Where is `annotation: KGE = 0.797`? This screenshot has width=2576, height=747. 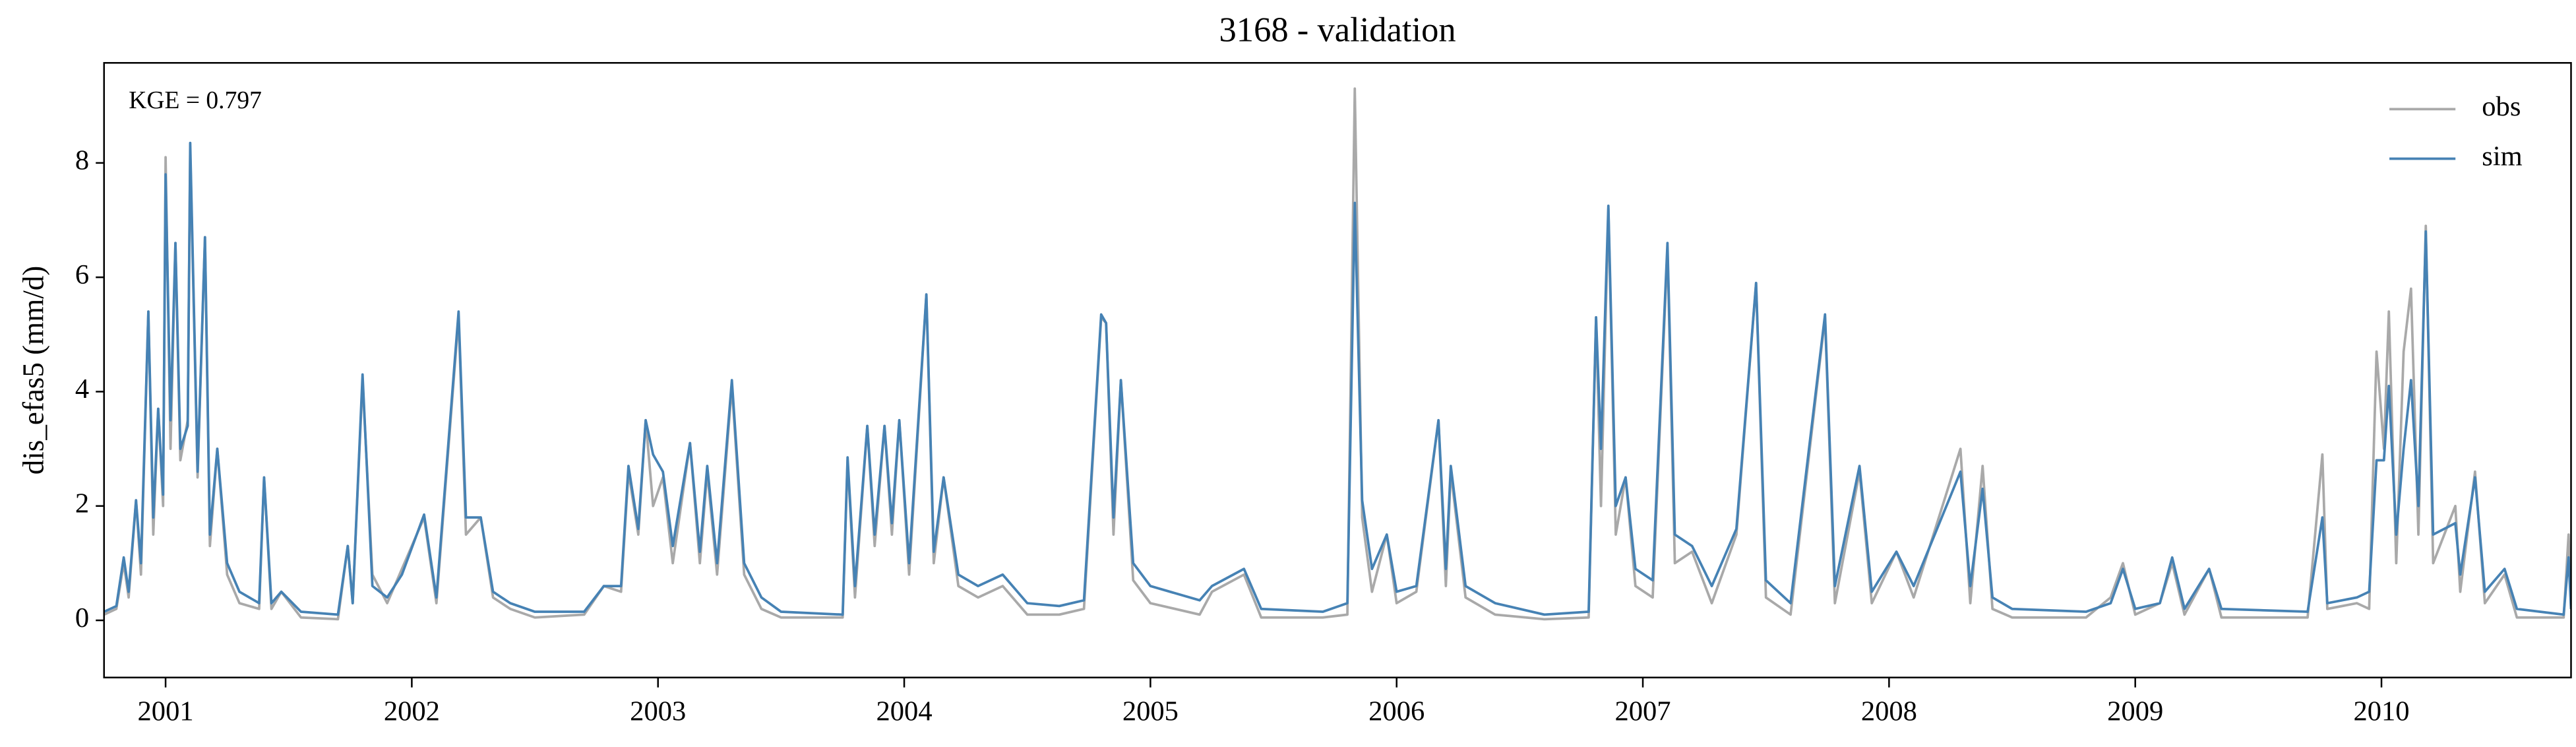 annotation: KGE = 0.797 is located at coordinates (195, 100).